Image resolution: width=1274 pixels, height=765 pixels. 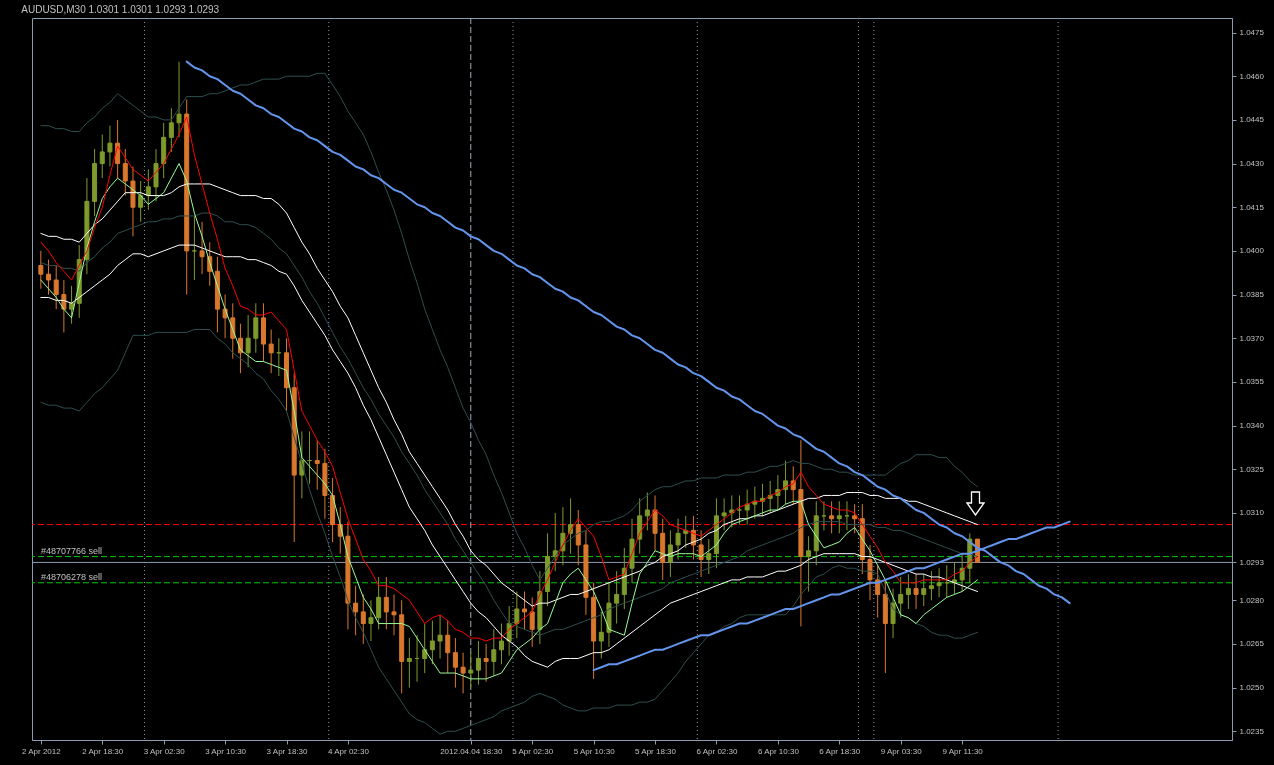 I want to click on x-tick-label: 9 Apr 03:30, so click(x=901, y=751).